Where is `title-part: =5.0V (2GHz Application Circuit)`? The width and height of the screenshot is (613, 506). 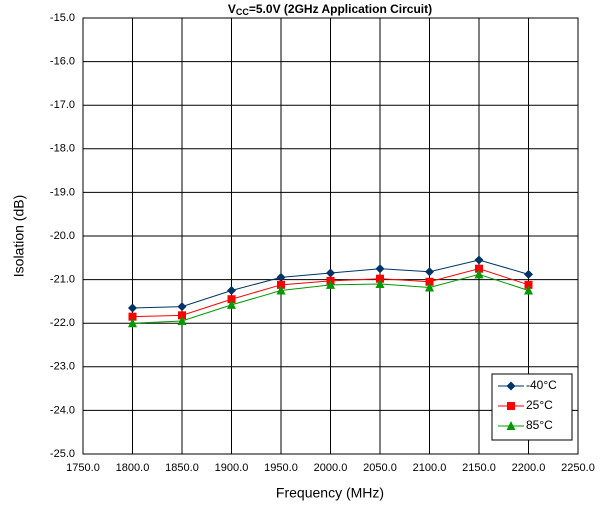 title-part: =5.0V (2GHz Application Circuit) is located at coordinates (340, 9).